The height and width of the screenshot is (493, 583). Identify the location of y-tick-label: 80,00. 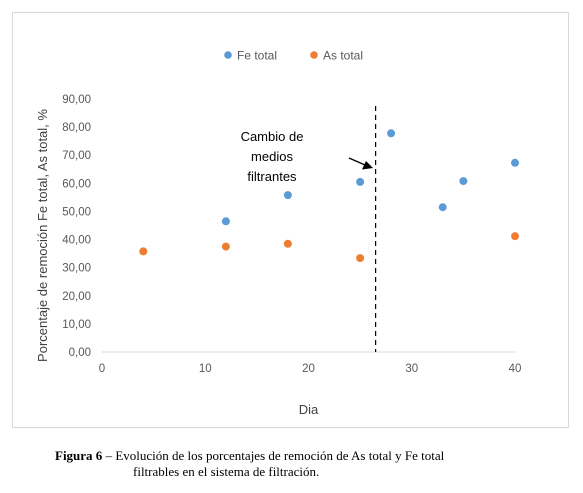
(76, 128).